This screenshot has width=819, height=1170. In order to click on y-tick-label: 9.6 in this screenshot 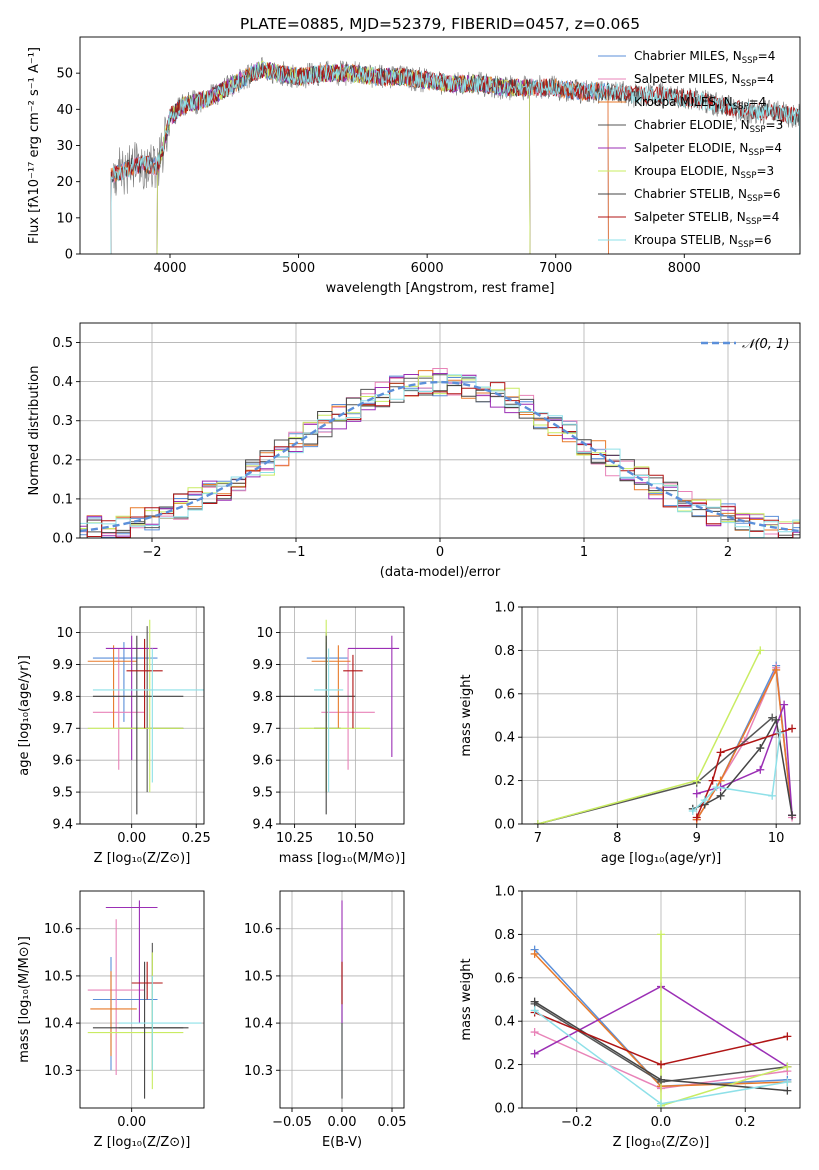, I will do `click(262, 761)`.